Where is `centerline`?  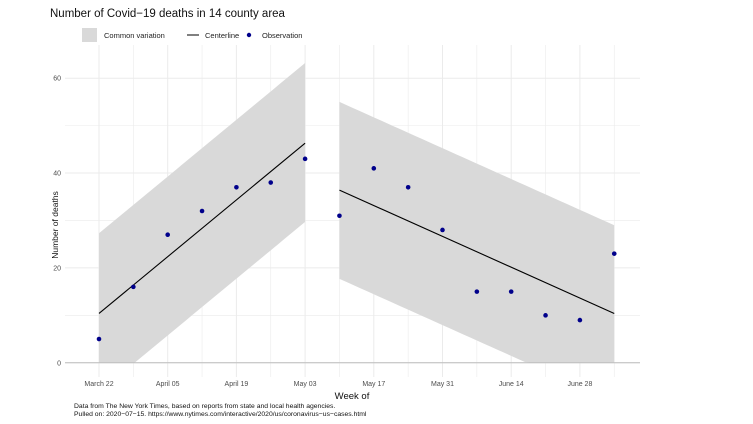 centerline is located at coordinates (477, 251).